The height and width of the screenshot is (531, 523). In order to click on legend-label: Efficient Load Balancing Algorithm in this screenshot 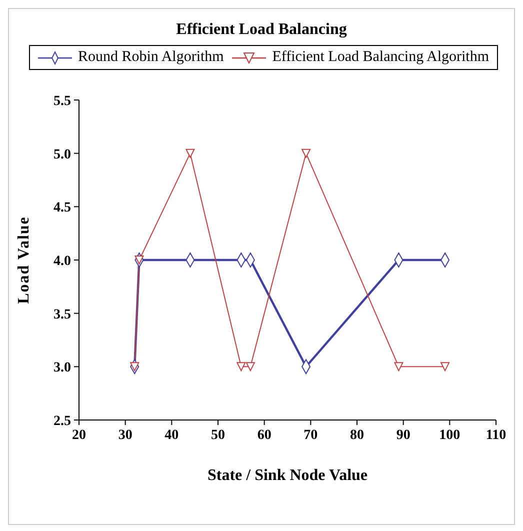, I will do `click(380, 57)`.